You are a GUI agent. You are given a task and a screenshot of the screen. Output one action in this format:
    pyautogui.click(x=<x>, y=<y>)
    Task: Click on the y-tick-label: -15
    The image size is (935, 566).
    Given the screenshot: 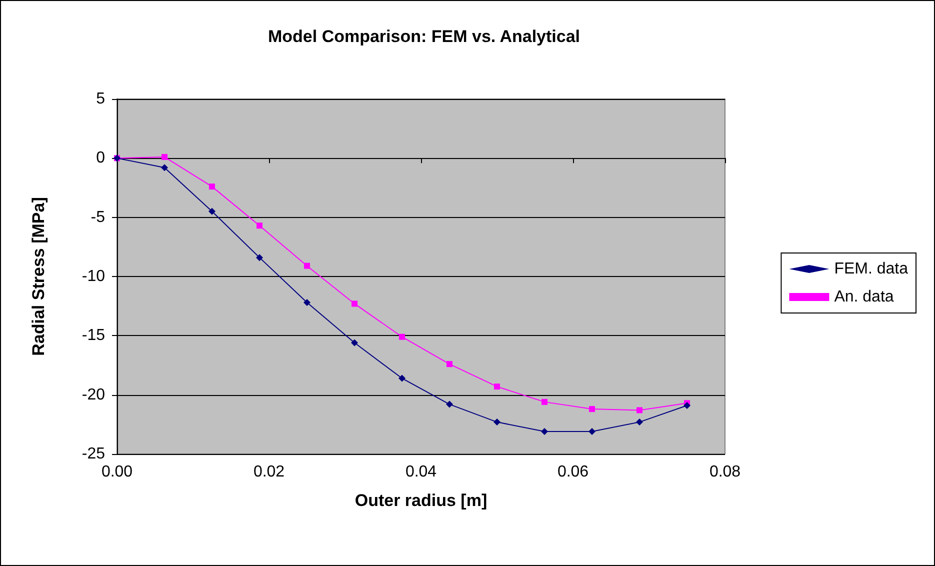 What is the action you would take?
    pyautogui.click(x=94, y=335)
    